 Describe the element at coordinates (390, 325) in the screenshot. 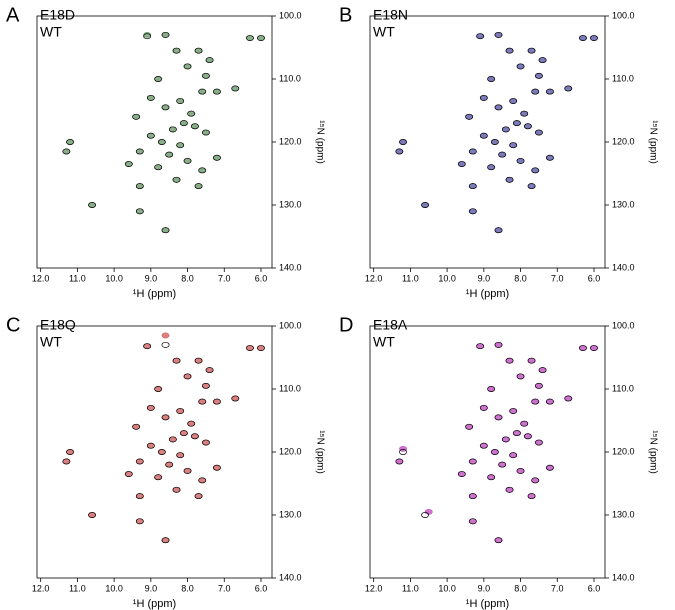

I see `legend-entry: E18A` at that location.